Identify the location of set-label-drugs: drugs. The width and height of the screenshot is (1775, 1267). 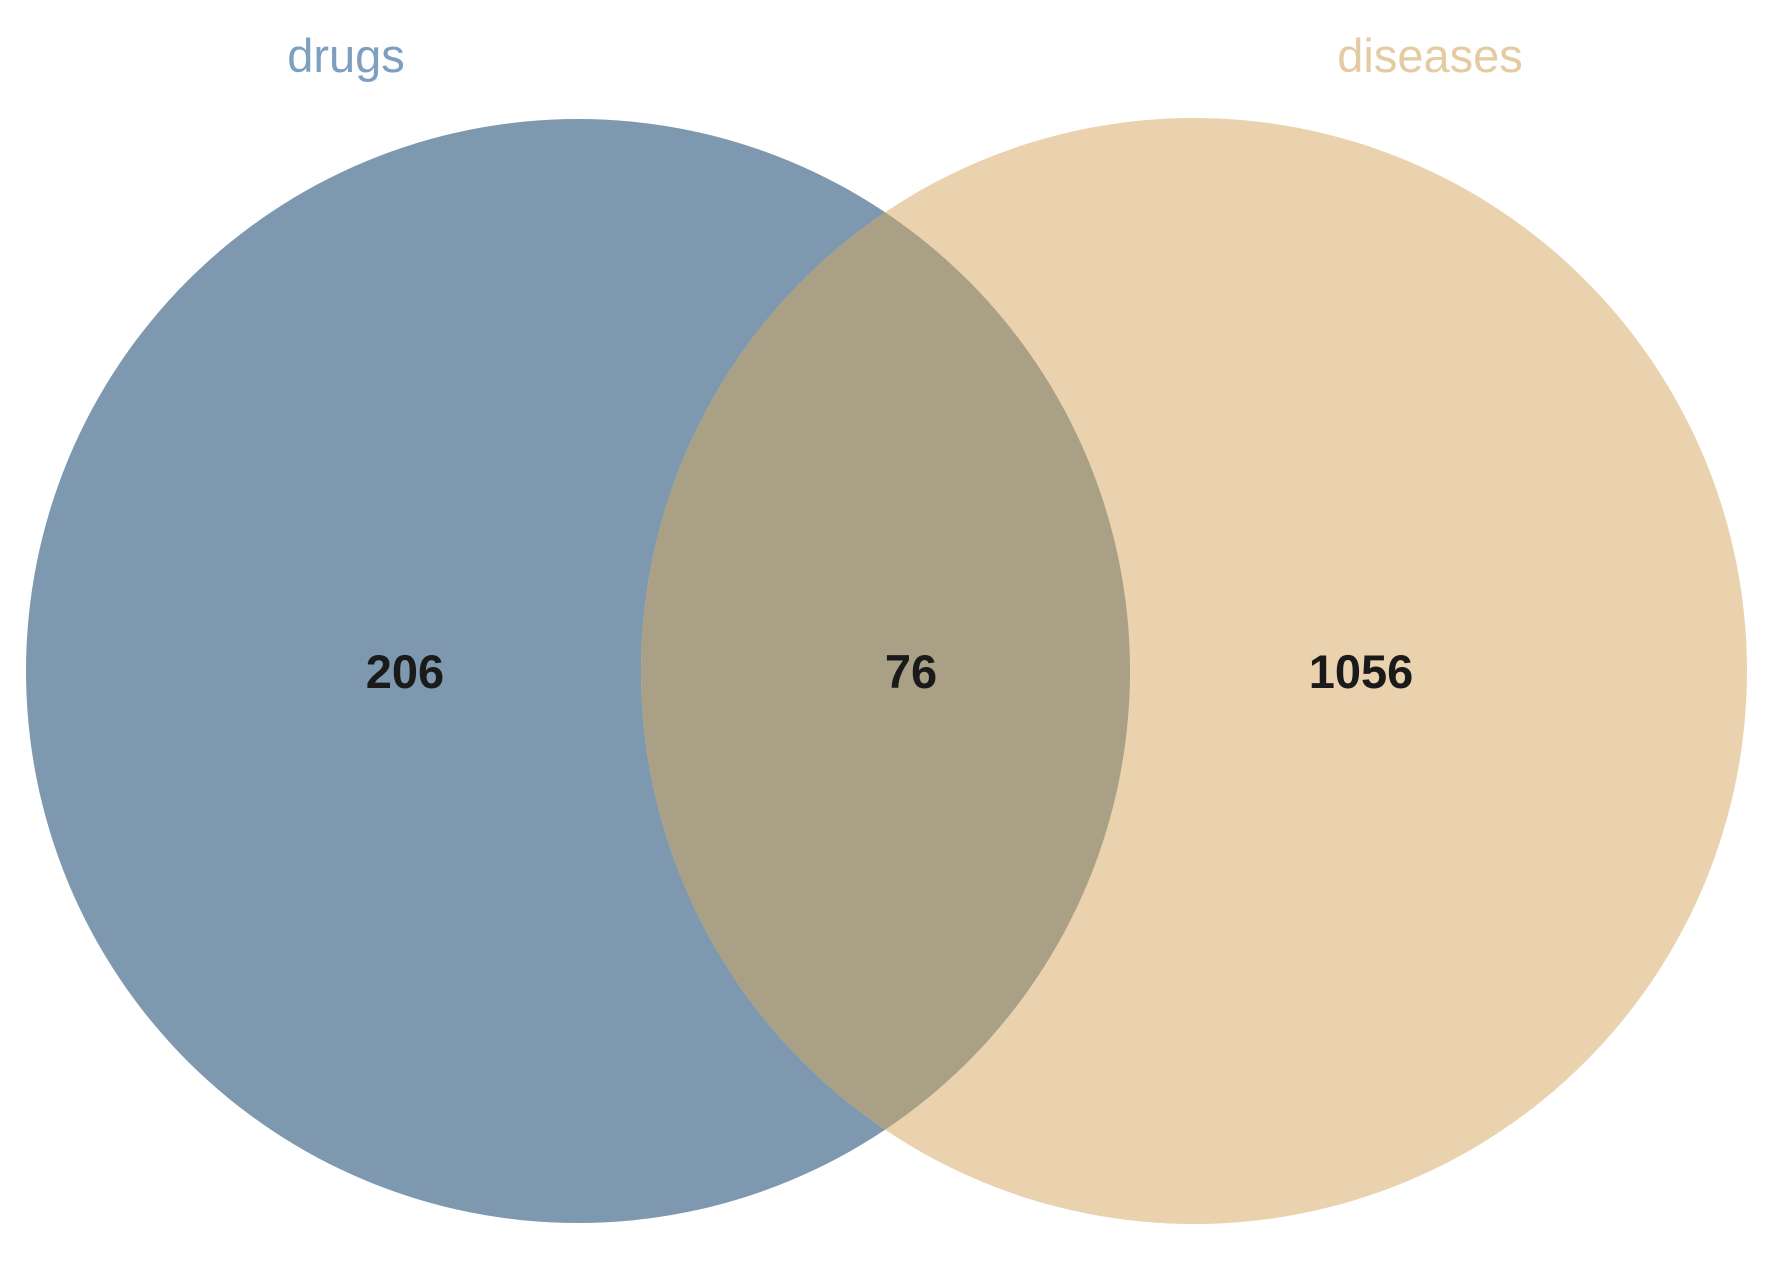
(346, 55).